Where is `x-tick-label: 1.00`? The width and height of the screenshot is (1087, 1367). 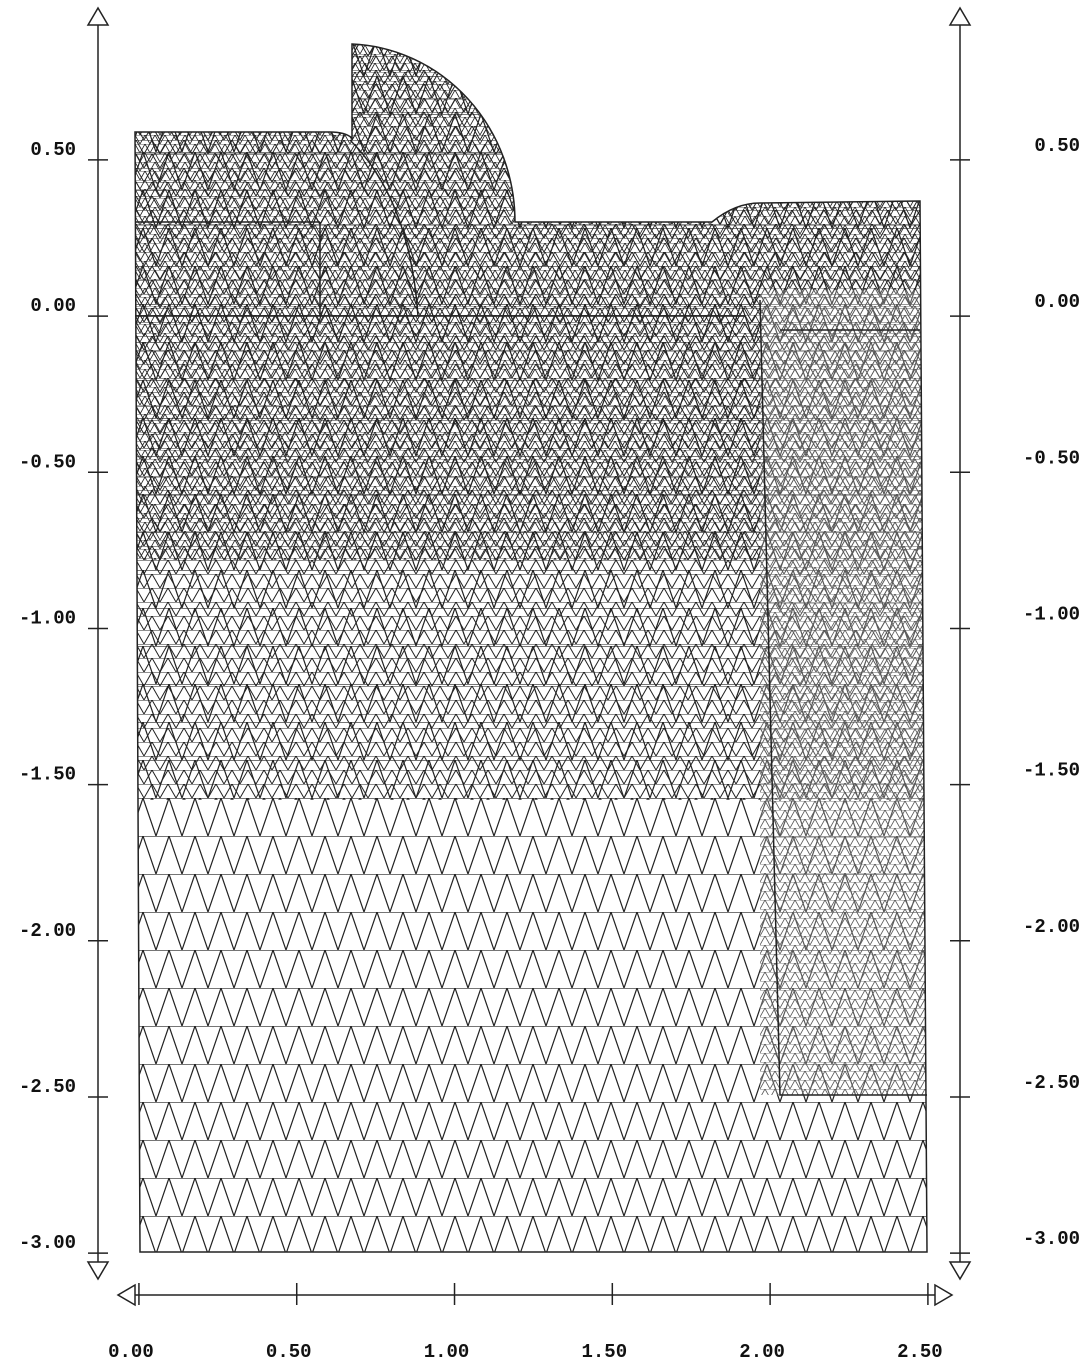
x-tick-label: 1.00 is located at coordinates (447, 1352).